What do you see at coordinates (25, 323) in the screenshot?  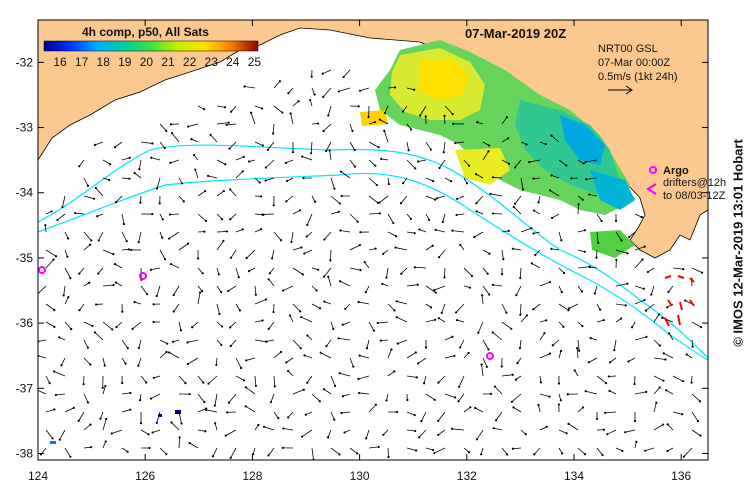 I see `y-tick-label: -36` at bounding box center [25, 323].